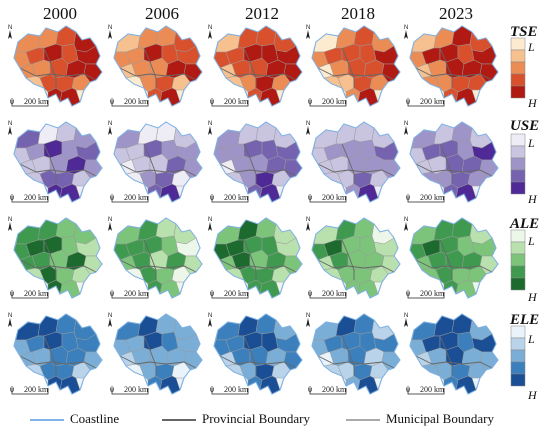 This screenshot has width=550, height=432. What do you see at coordinates (179, 420) in the screenshot?
I see `provincial-line-swatch` at bounding box center [179, 420].